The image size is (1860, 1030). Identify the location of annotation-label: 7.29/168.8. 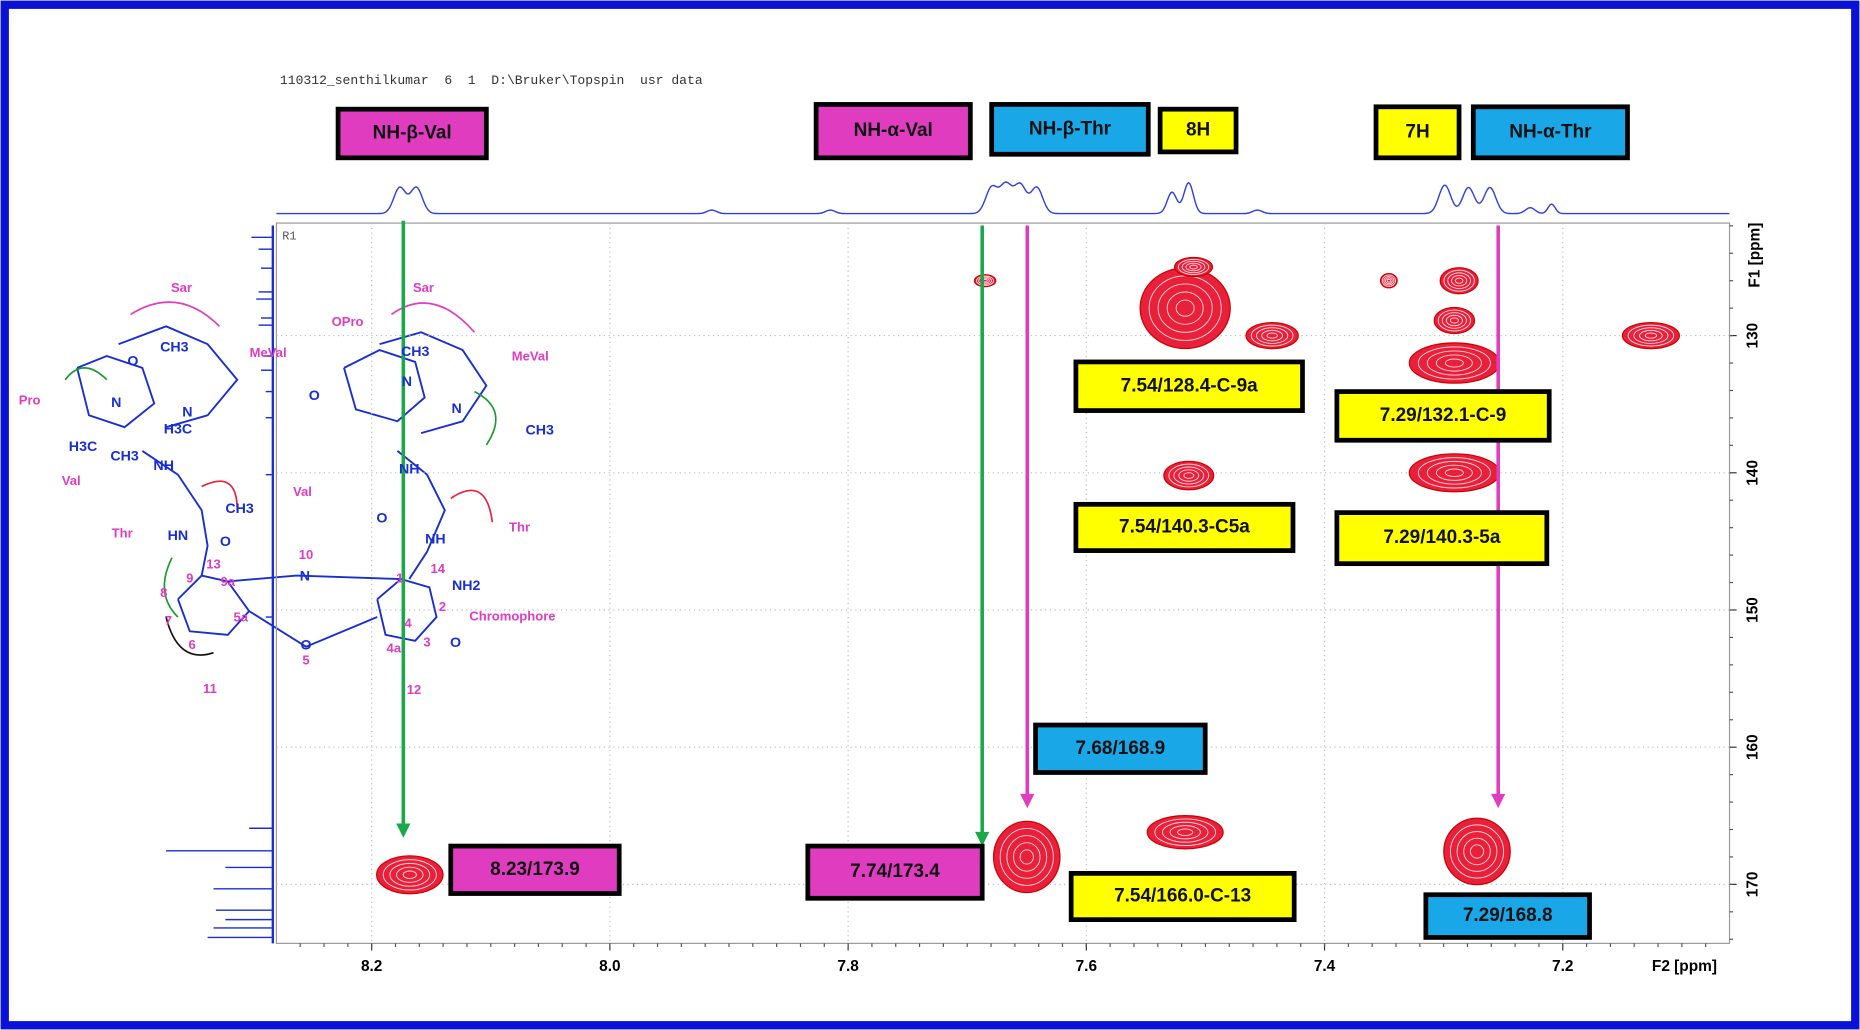
(1508, 915).